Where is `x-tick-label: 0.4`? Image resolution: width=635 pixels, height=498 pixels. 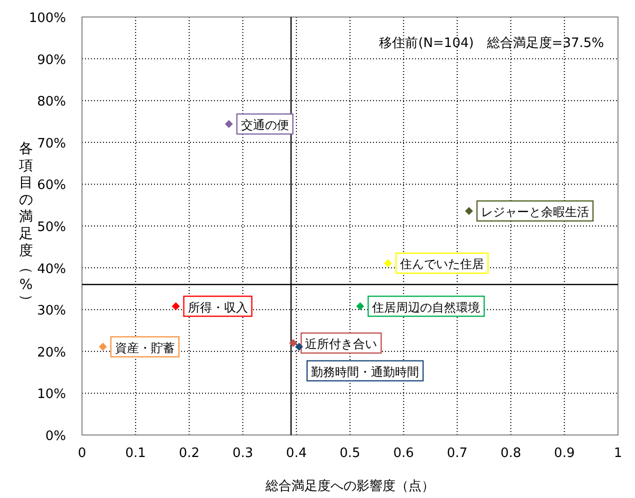
x-tick-label: 0.4 is located at coordinates (296, 453).